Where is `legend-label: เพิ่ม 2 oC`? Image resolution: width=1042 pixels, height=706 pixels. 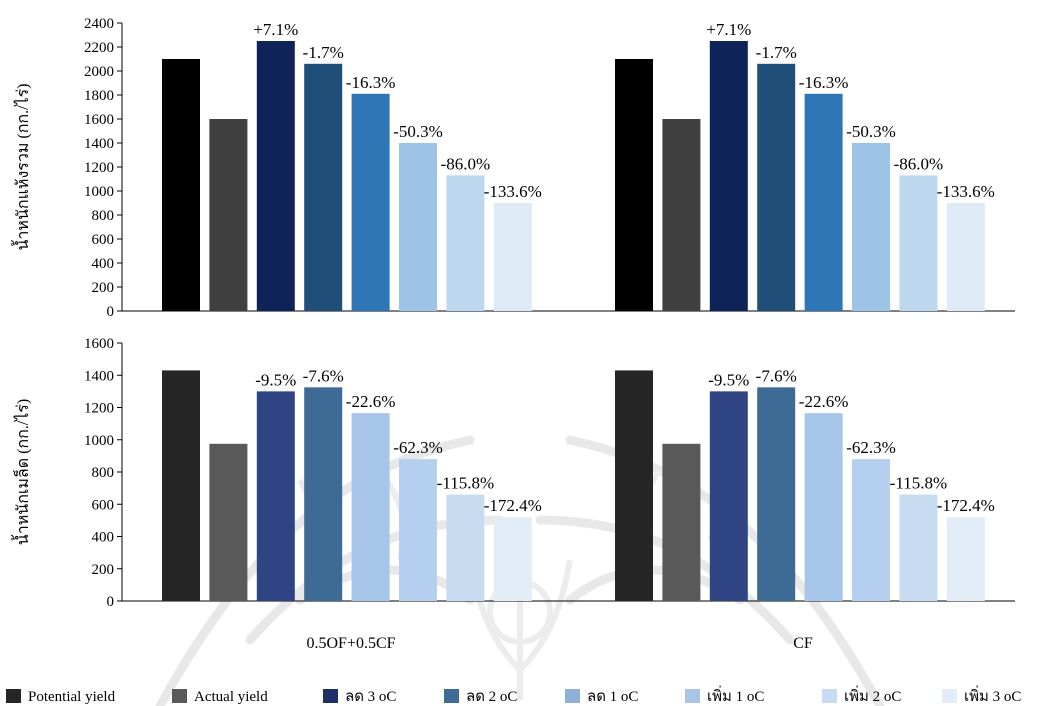
legend-label: เพิ่ม 2 oC is located at coordinates (872, 695).